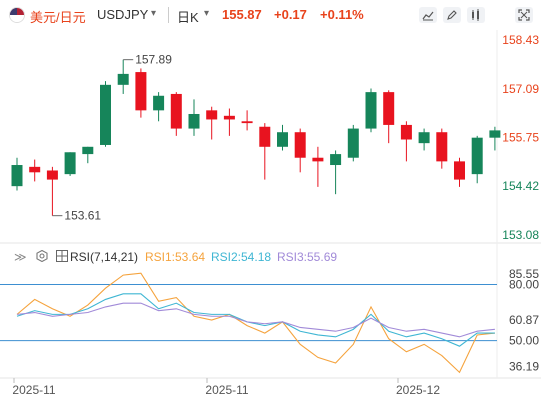 This screenshot has width=541, height=402. What do you see at coordinates (524, 320) in the screenshot?
I see `rsi-axis-label: 60.87` at bounding box center [524, 320].